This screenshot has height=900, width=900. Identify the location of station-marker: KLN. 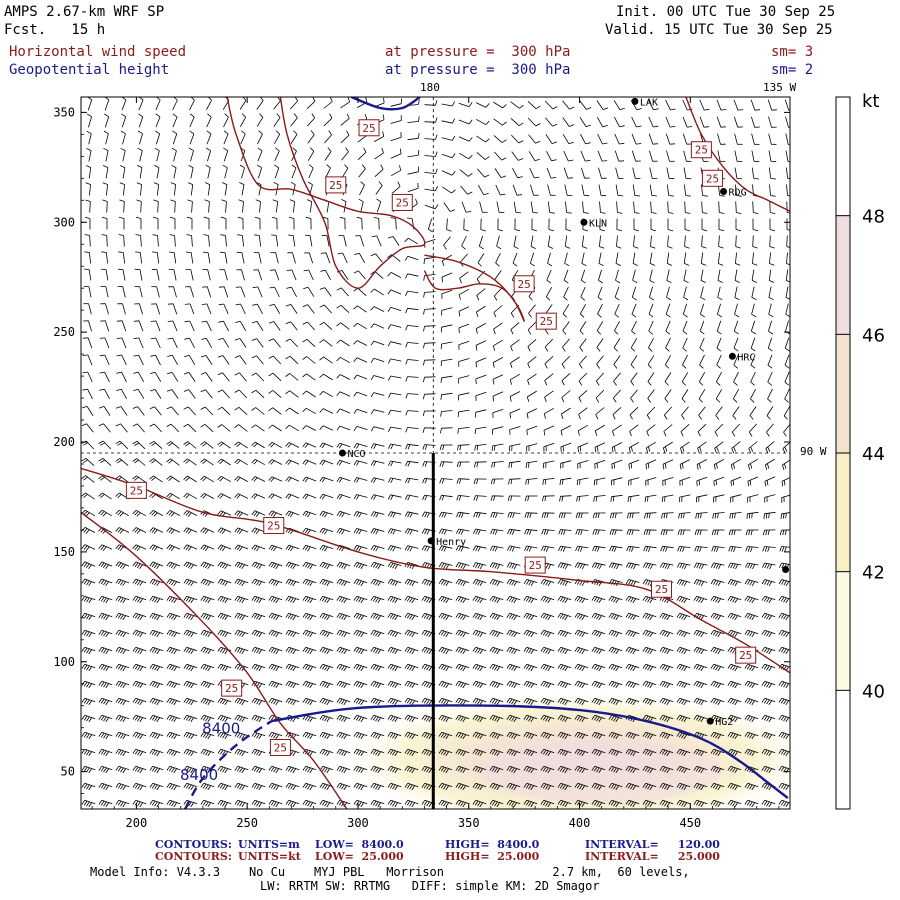
(593, 223).